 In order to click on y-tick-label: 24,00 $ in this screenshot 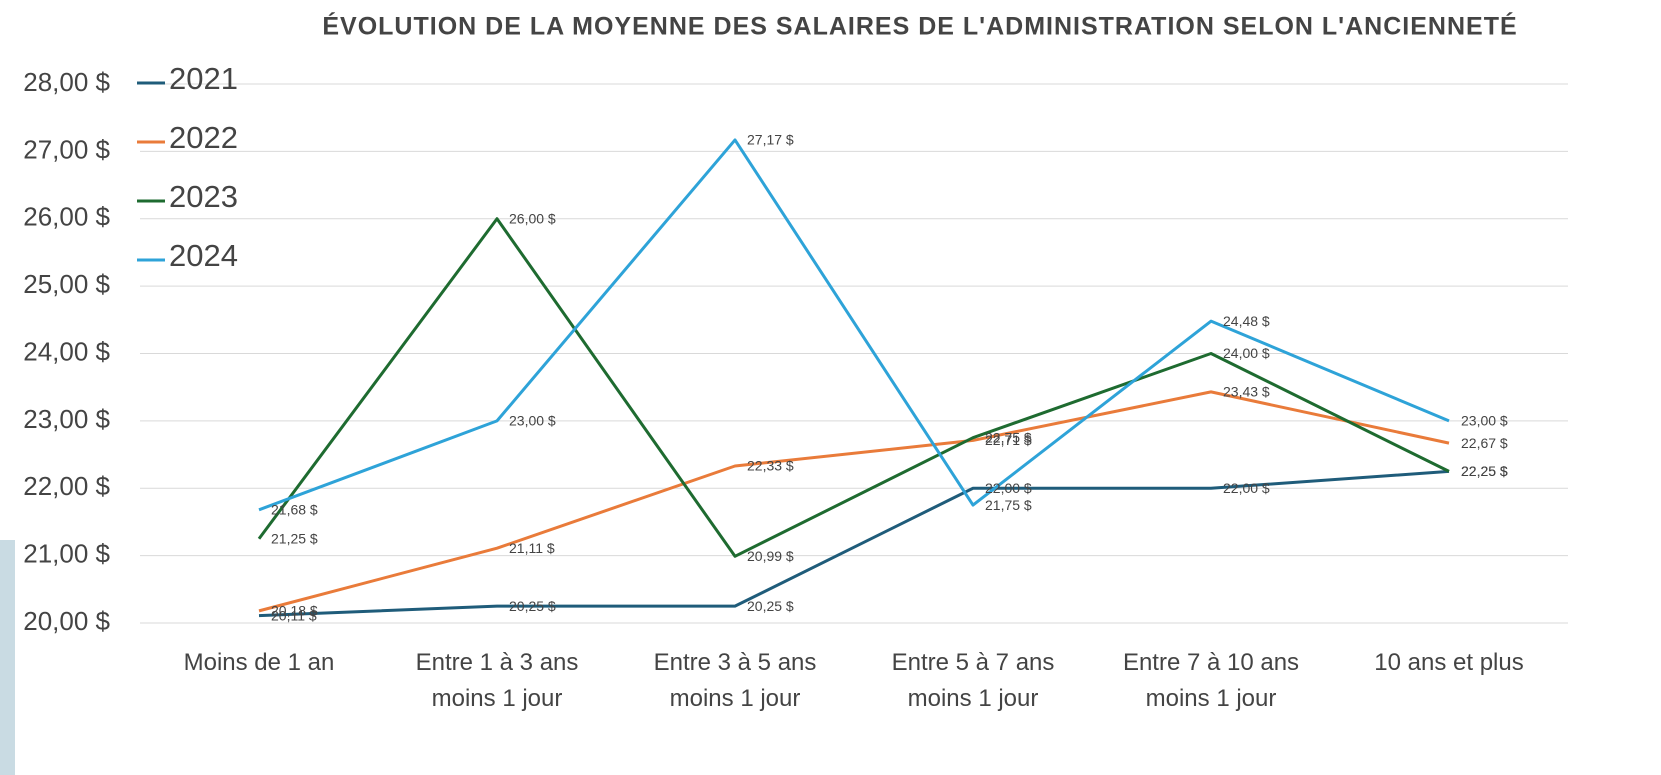, I will do `click(66, 351)`.